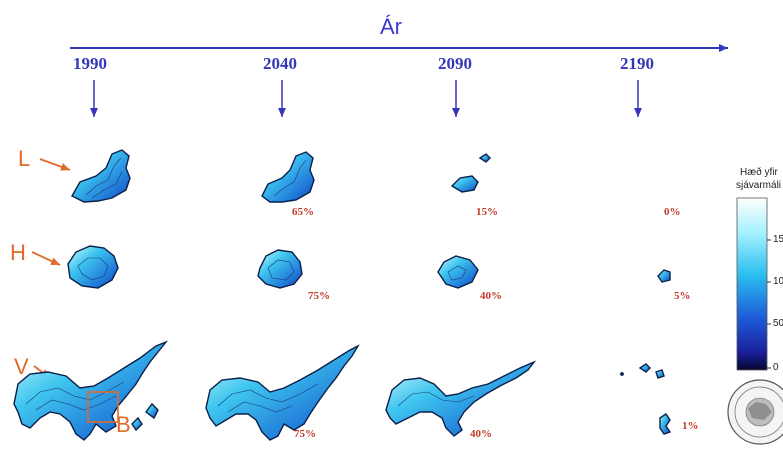 Image resolution: width=783 pixels, height=452 pixels. I want to click on legend-tick-1000: 1000, so click(778, 281).